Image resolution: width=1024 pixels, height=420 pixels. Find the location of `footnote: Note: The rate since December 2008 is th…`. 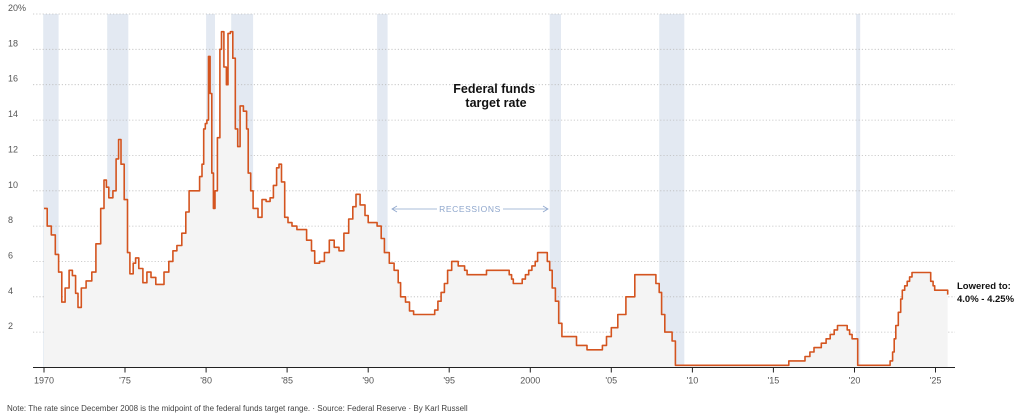

footnote: Note: The rate since December 2008 is th… is located at coordinates (237, 408).